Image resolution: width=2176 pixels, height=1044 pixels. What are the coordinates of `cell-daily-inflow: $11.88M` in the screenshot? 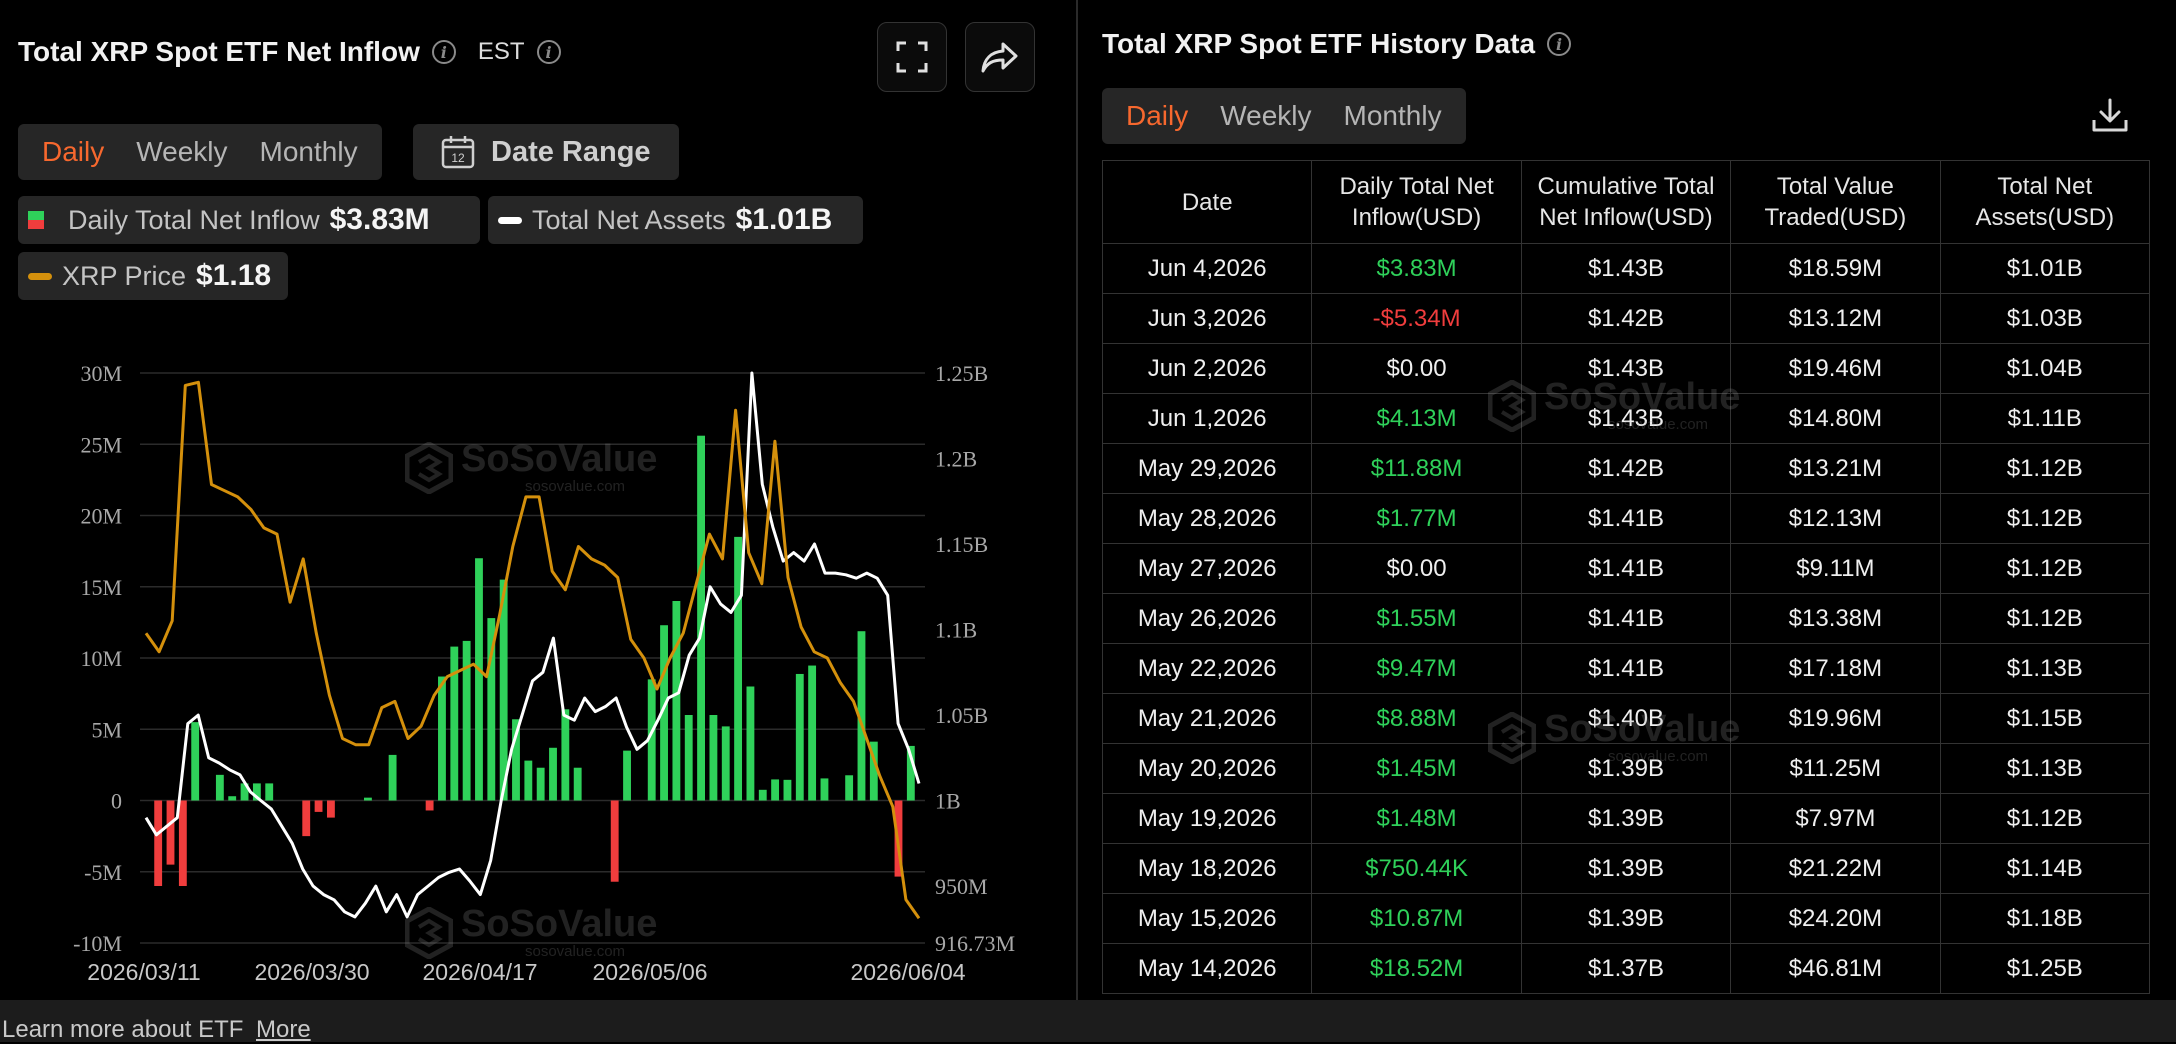 It's located at (1416, 468).